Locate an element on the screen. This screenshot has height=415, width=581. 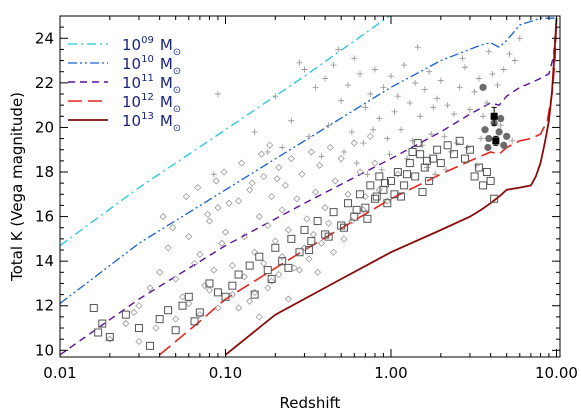
x-tick-label: 10.00 is located at coordinates (556, 373).